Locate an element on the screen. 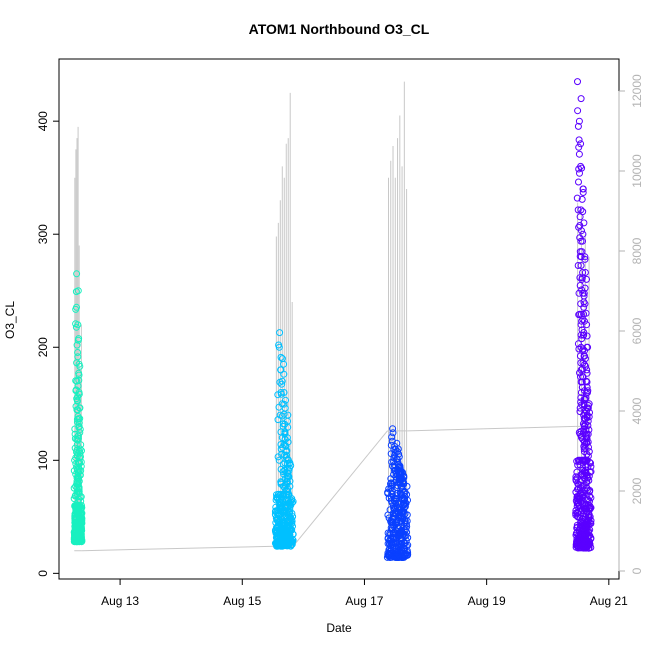 Image resolution: width=650 pixels, height=650 pixels. y2-tick-label: 0 is located at coordinates (637, 570).